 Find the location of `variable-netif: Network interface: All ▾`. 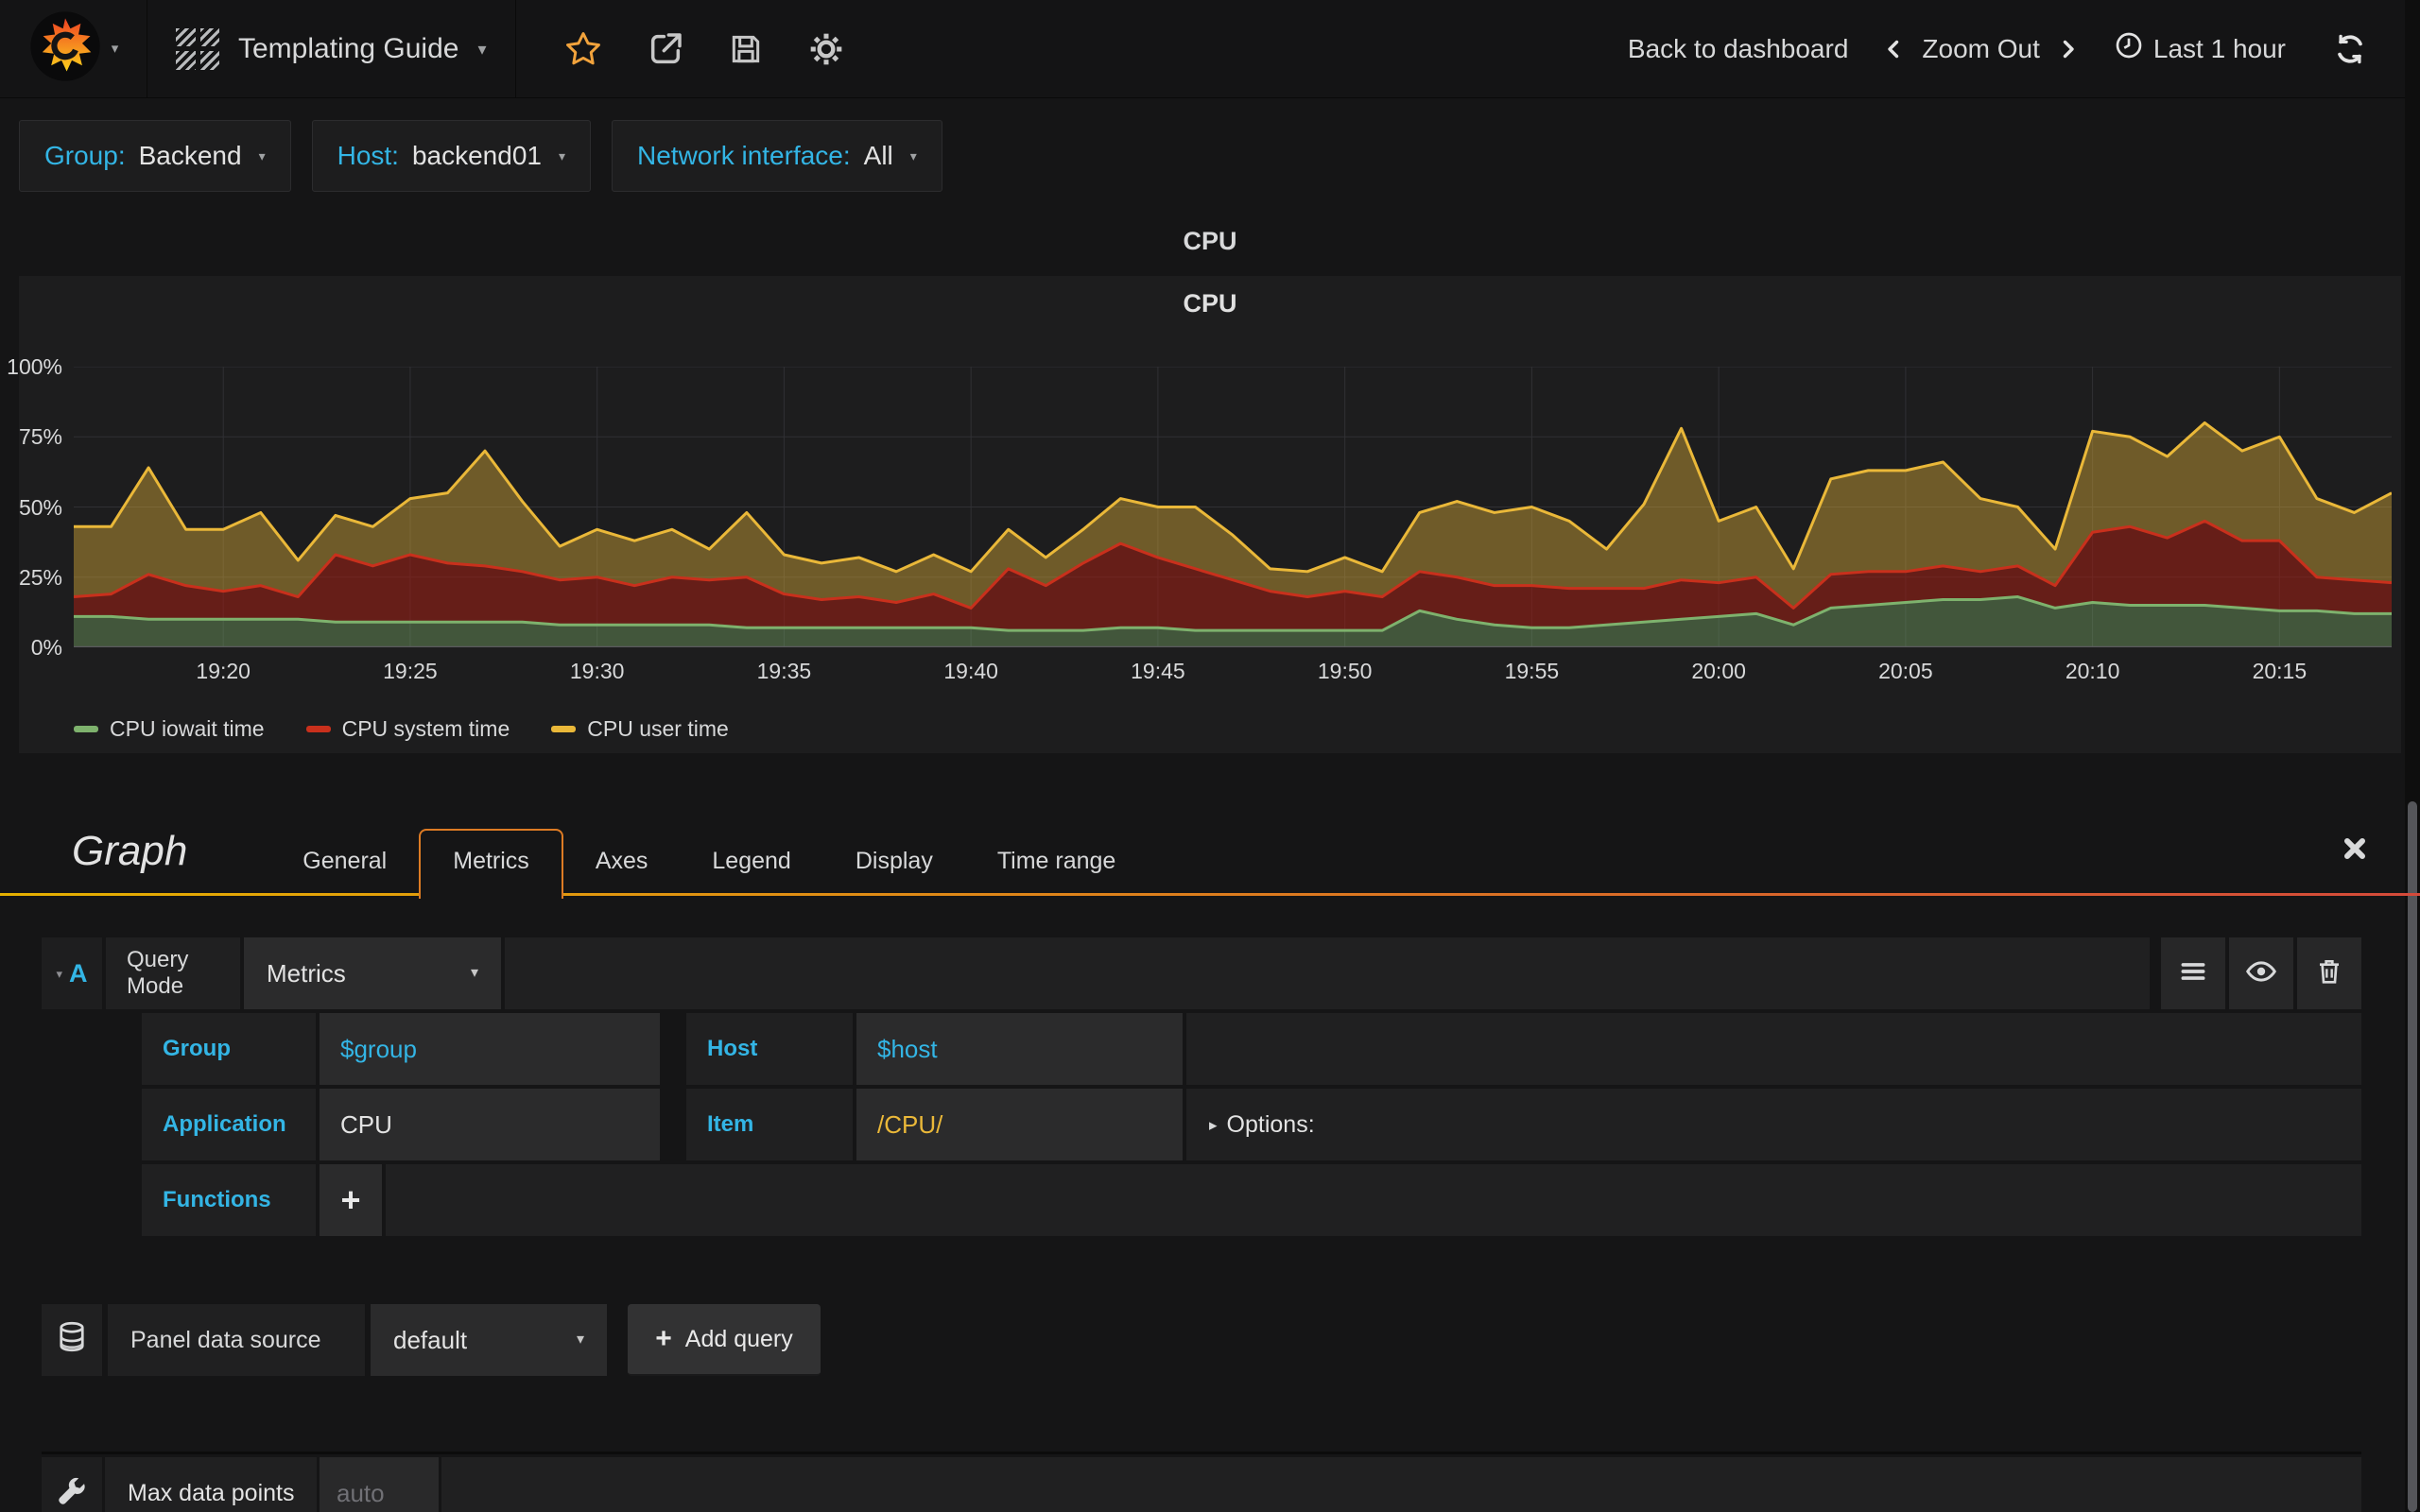

variable-netif: Network interface: All ▾ is located at coordinates (777, 156).